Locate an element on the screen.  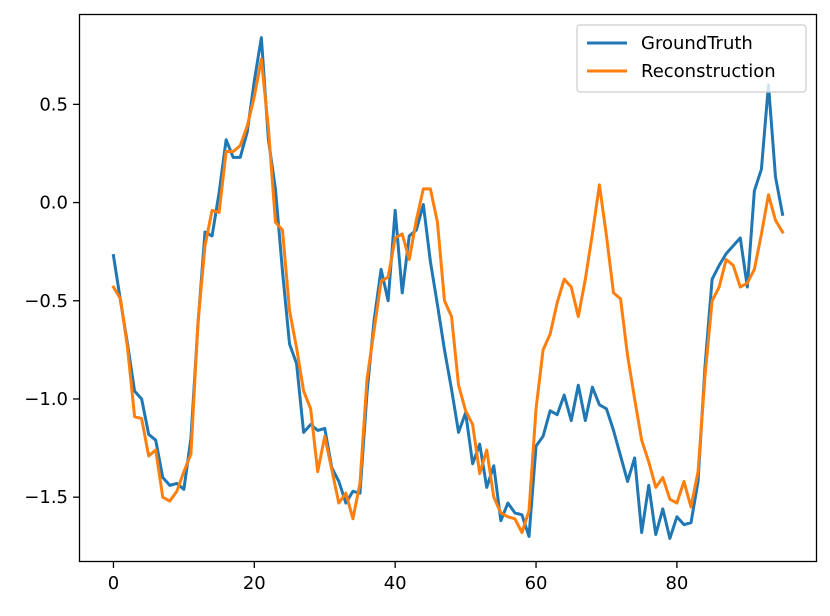
y-axis: 0.5 0.0 −0.5 −1.0 −1.5 is located at coordinates (52, 301).